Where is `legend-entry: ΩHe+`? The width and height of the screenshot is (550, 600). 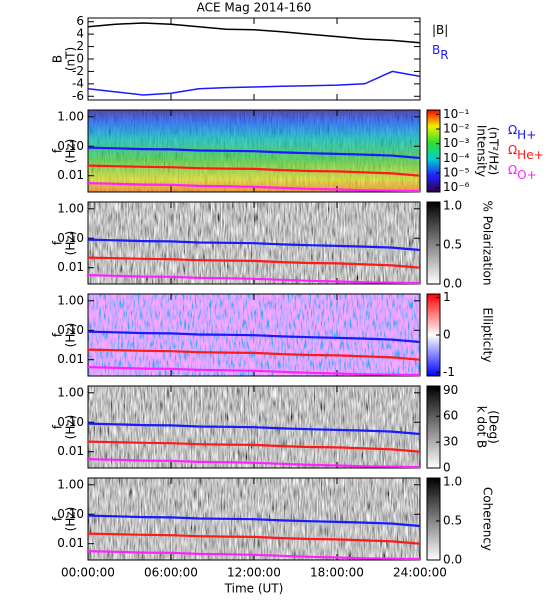 legend-entry: ΩHe+ is located at coordinates (526, 152).